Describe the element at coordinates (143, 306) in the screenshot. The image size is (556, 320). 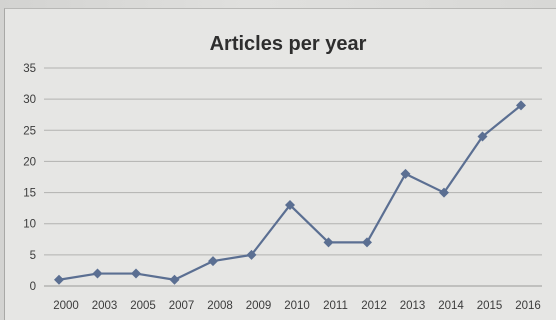
I see `x-tick-label: 2005` at that location.